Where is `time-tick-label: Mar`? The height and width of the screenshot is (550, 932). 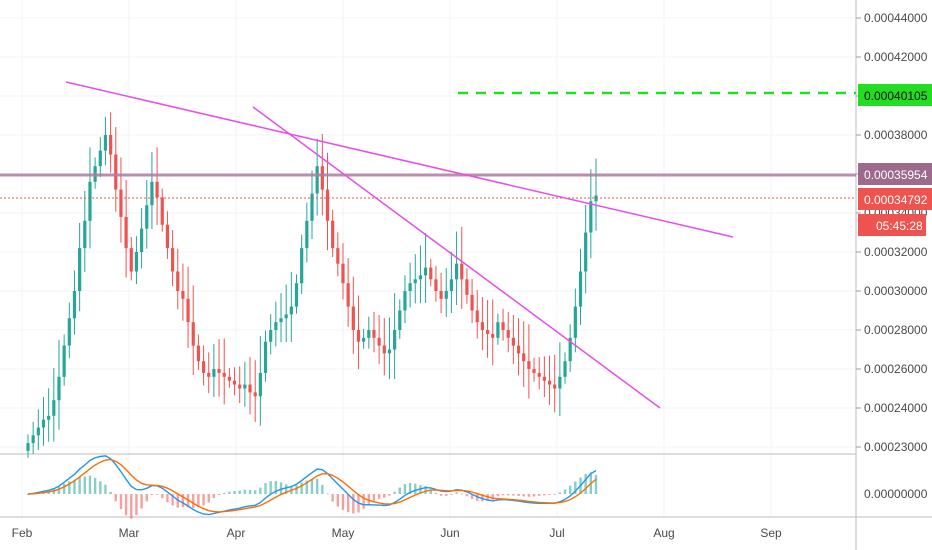
time-tick-label: Mar is located at coordinates (129, 533).